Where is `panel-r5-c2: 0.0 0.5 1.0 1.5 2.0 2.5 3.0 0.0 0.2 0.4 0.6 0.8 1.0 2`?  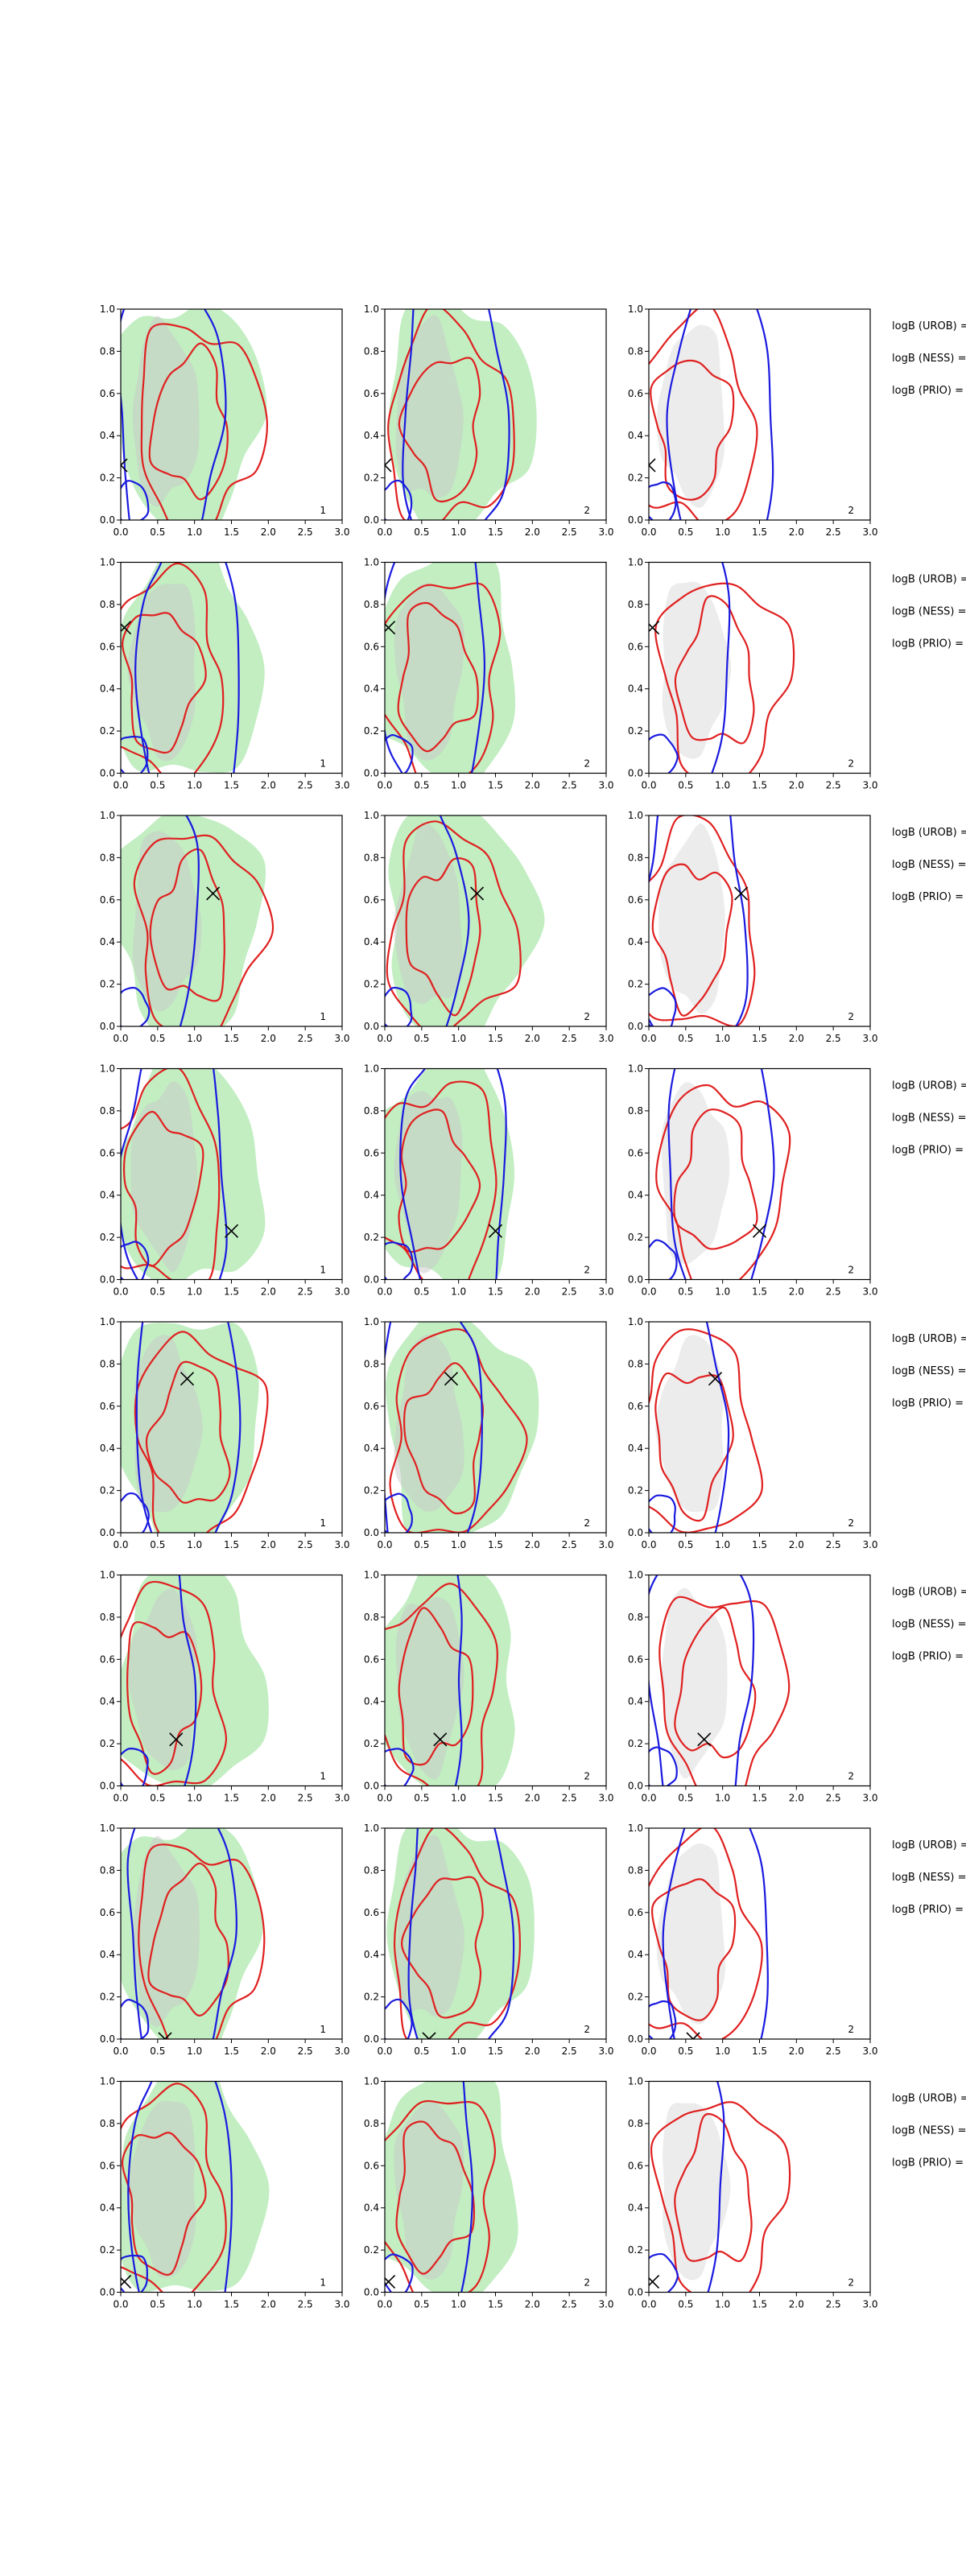
panel-r5-c2: 0.0 0.5 1.0 1.5 2.0 2.5 3.0 0.0 0.2 0.4 0.6 0.8 1.0 2 is located at coordinates (489, 1433).